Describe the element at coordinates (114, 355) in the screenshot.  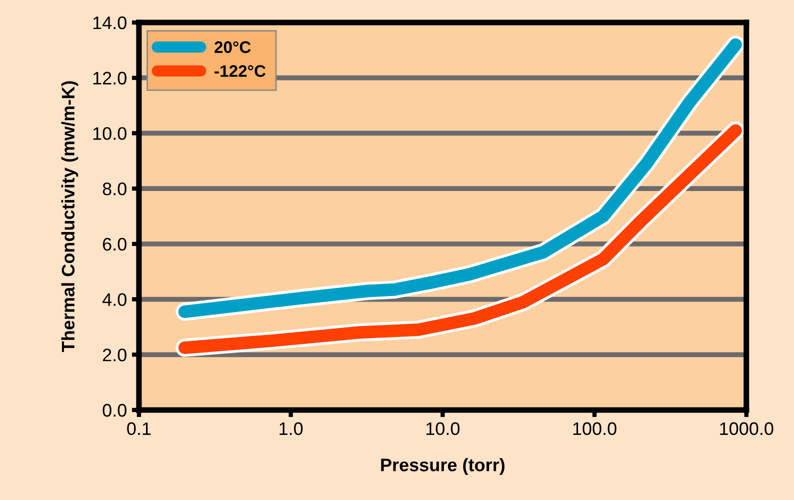
I see `y-tick-label: 2.0` at that location.